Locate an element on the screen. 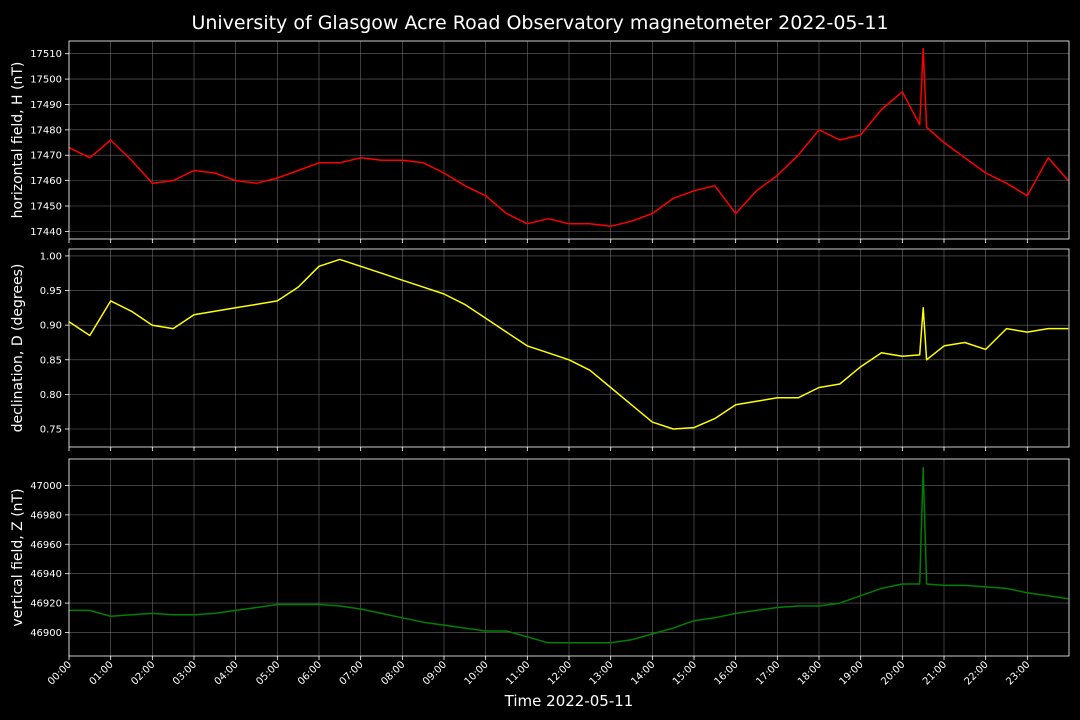 The height and width of the screenshot is (720, 1080). y-tick-label: 17470 is located at coordinates (46, 156).